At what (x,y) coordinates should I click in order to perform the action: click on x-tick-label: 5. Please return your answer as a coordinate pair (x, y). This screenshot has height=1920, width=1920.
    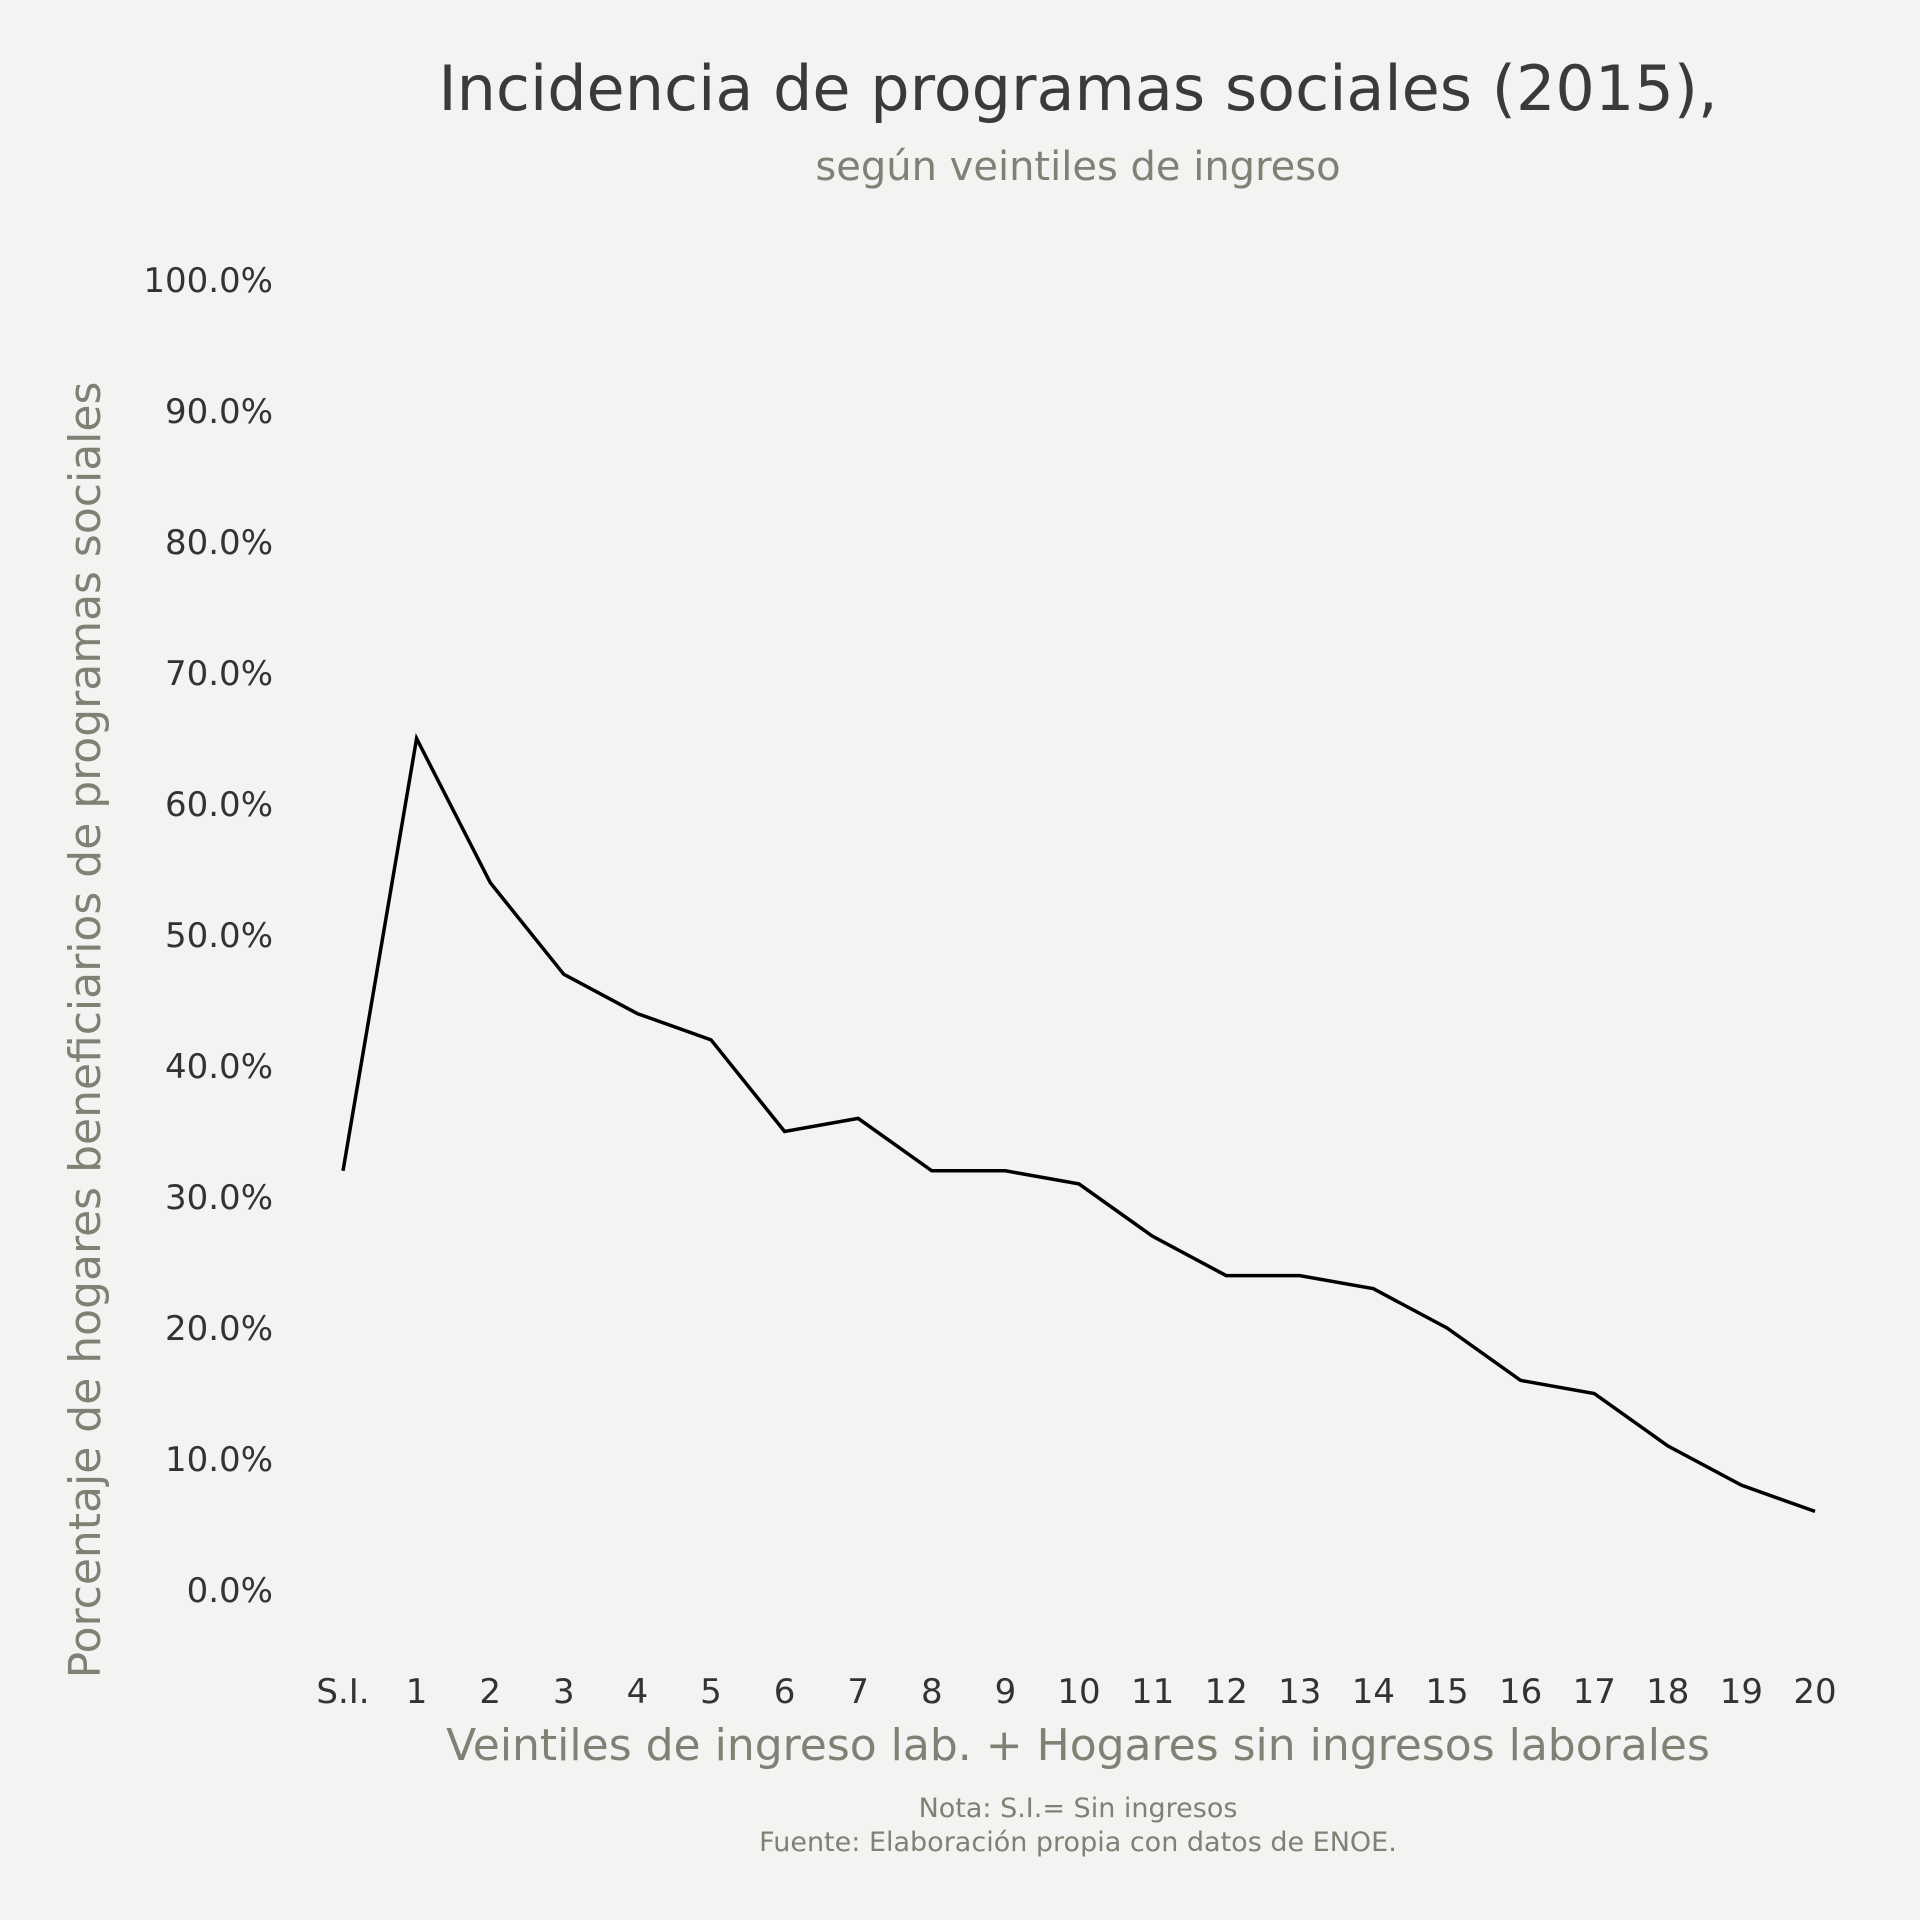
    Looking at the image, I should click on (711, 1692).